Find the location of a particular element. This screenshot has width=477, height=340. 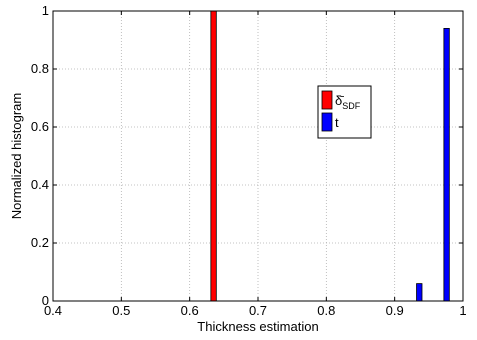

y-tick-label: 0.2 is located at coordinates (40, 242).